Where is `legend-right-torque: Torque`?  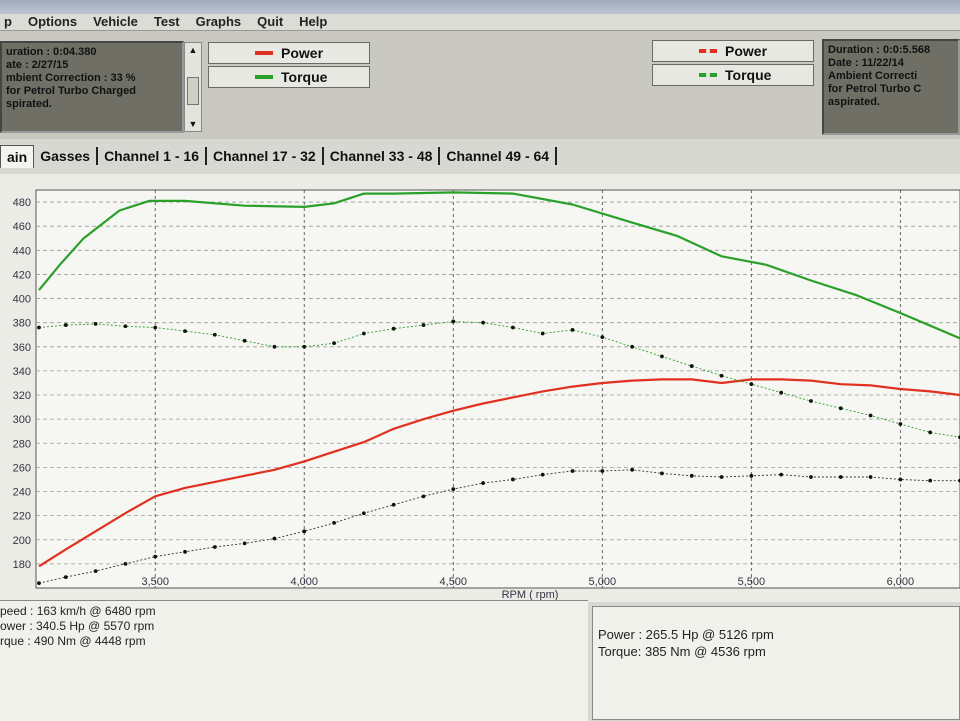 legend-right-torque: Torque is located at coordinates (733, 75).